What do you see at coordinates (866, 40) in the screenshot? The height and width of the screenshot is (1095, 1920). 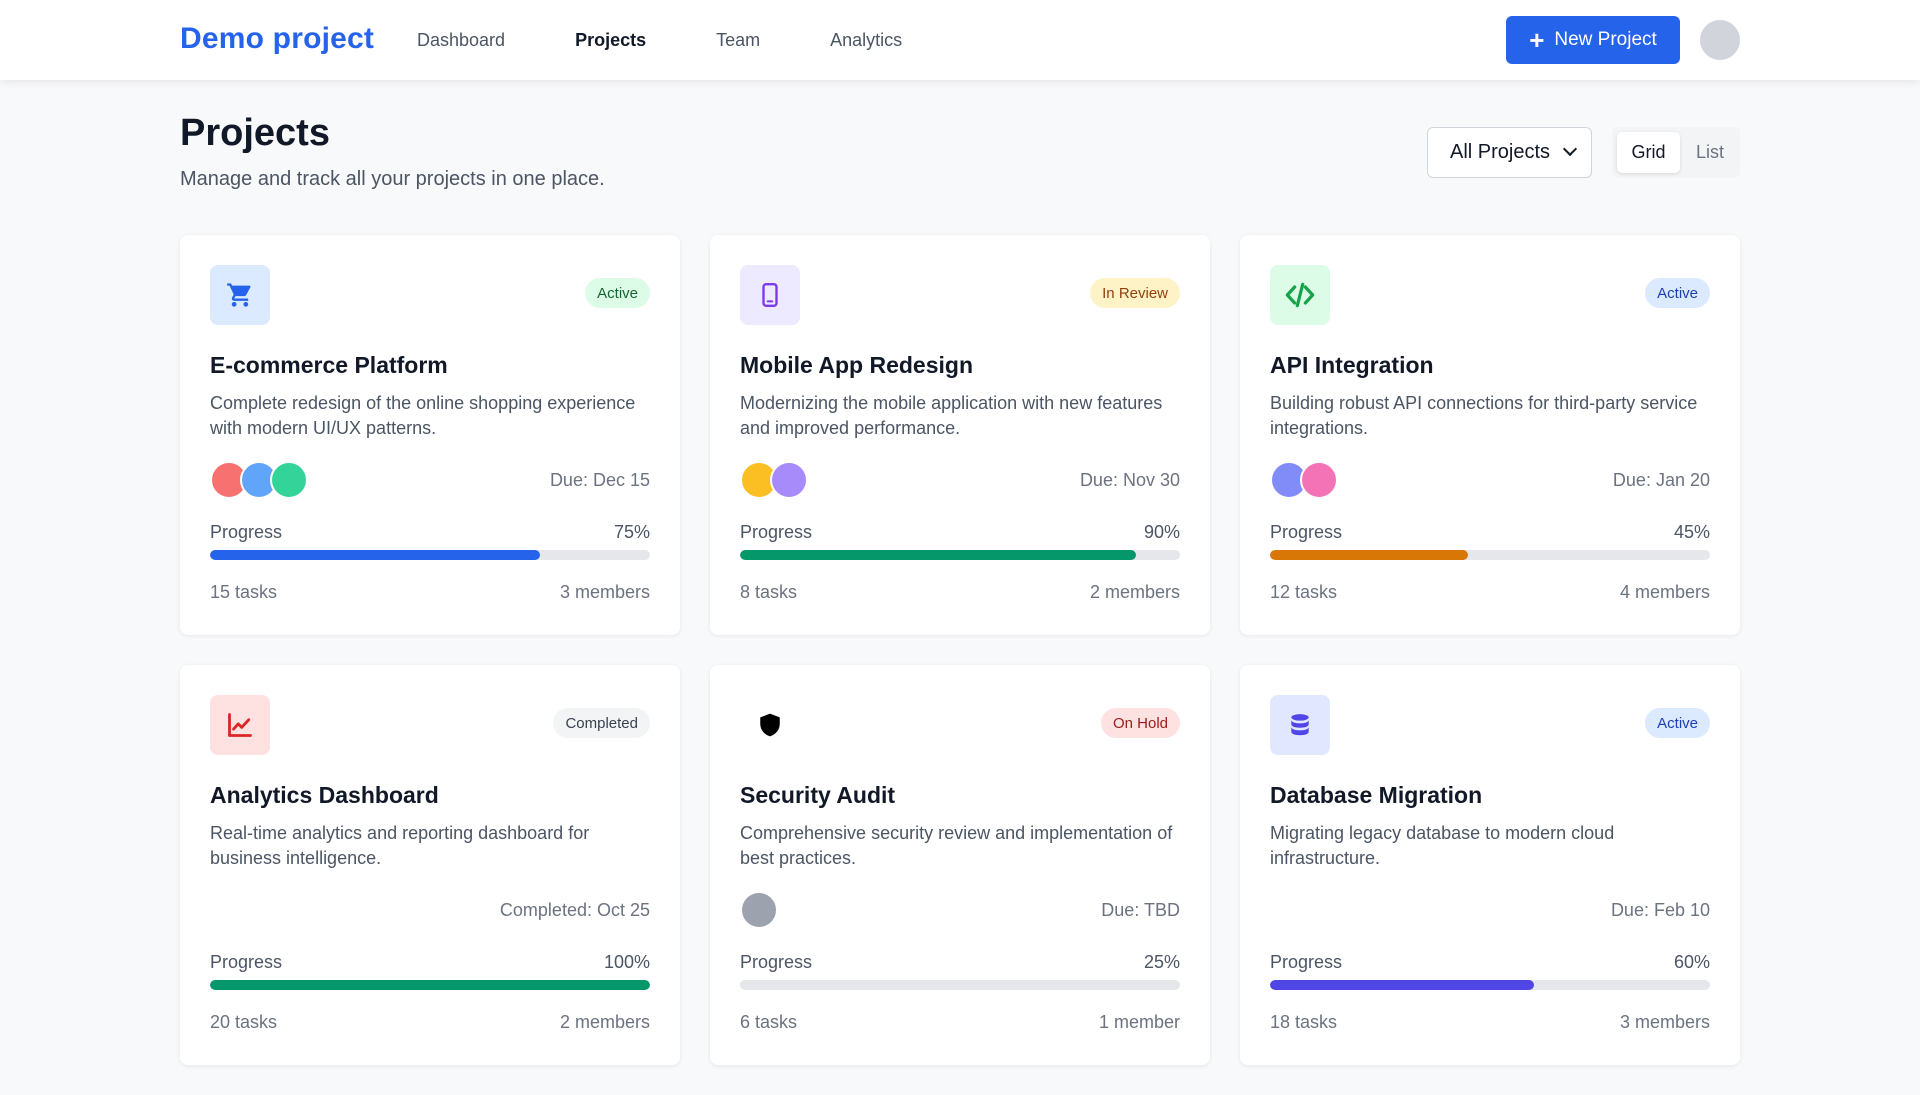 I see `nav-item-analytics: Analytics` at bounding box center [866, 40].